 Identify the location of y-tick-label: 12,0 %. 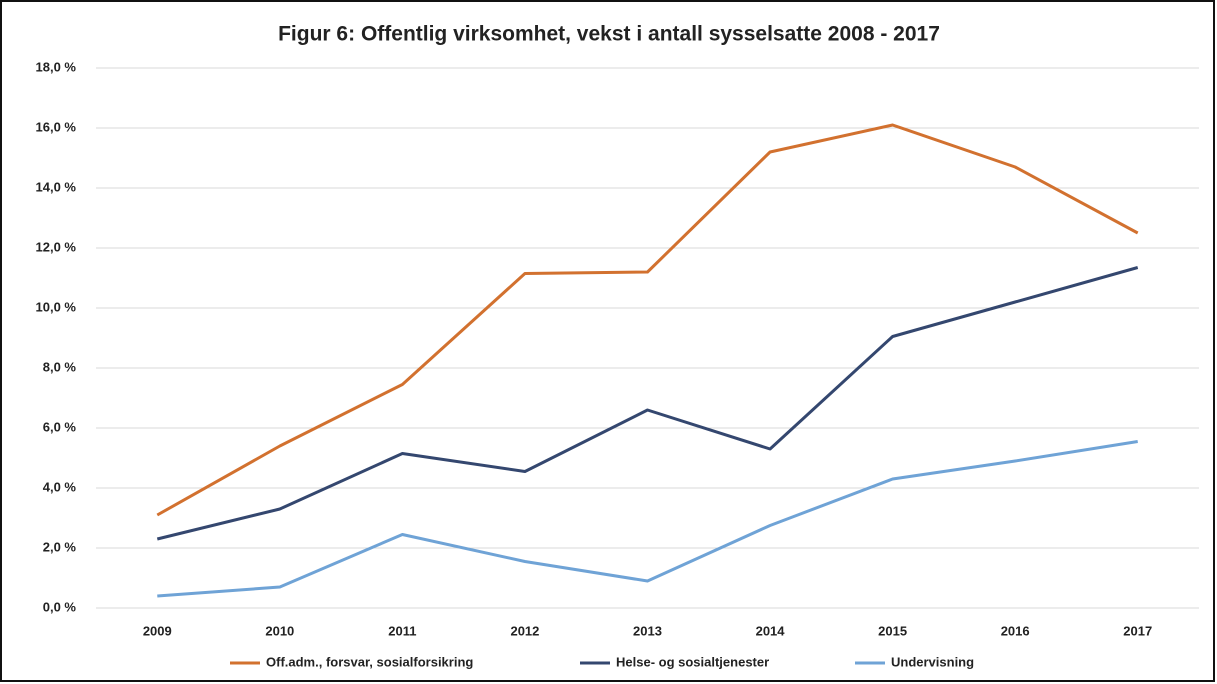
(56, 246).